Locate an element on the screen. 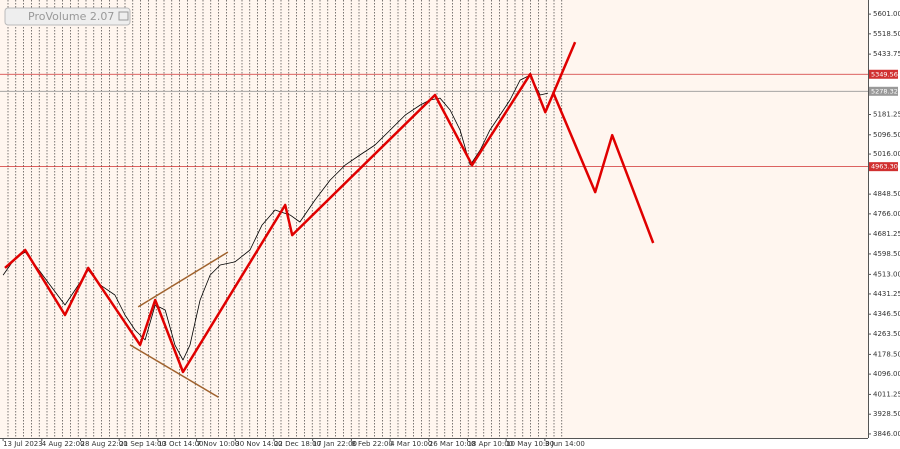 The image size is (900, 449). y-tick-label: 4011.25 is located at coordinates (886, 394).